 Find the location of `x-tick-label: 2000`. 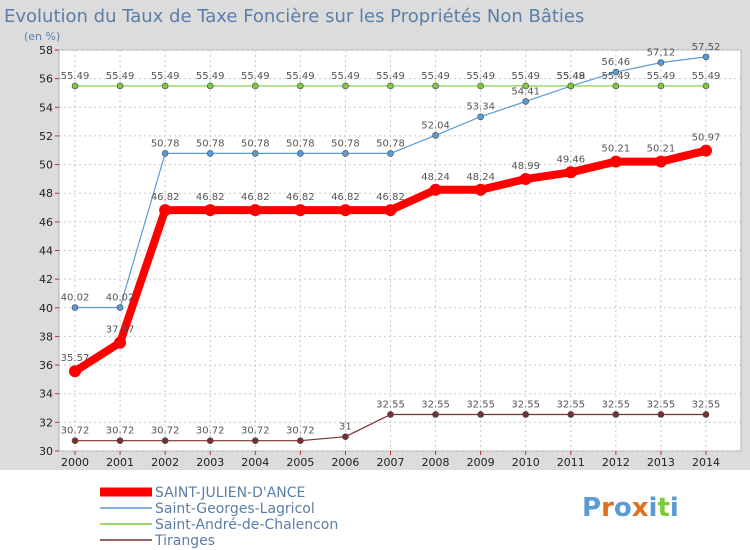

x-tick-label: 2000 is located at coordinates (75, 462).